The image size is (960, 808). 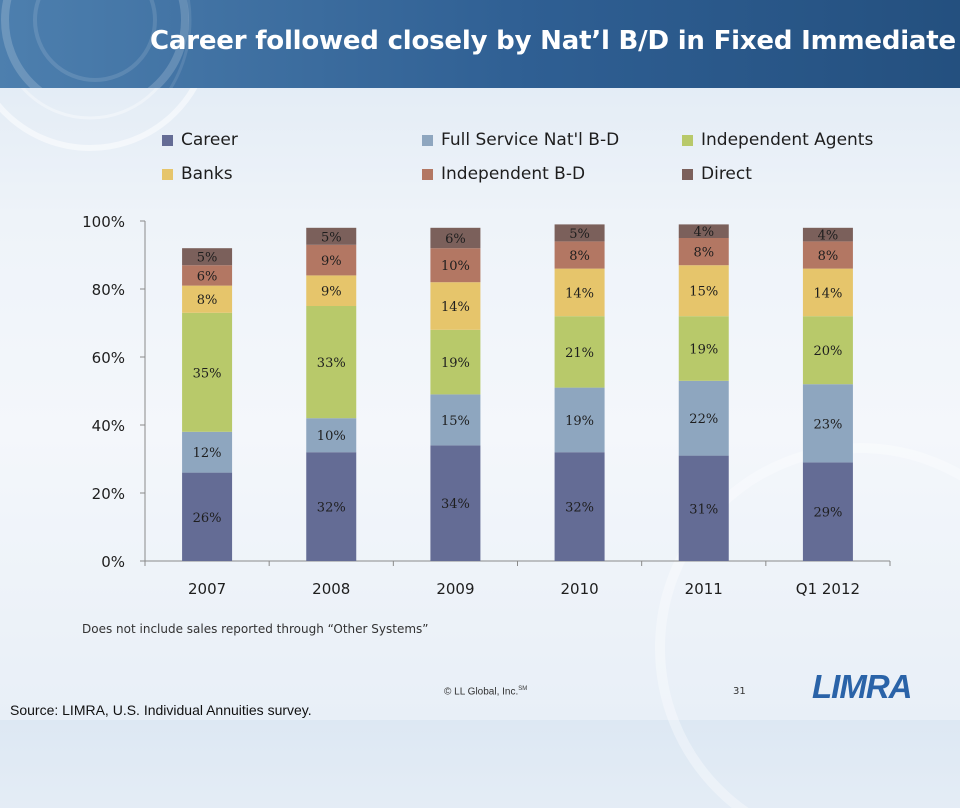 What do you see at coordinates (108, 494) in the screenshot?
I see `y-tick-label: 20%` at bounding box center [108, 494].